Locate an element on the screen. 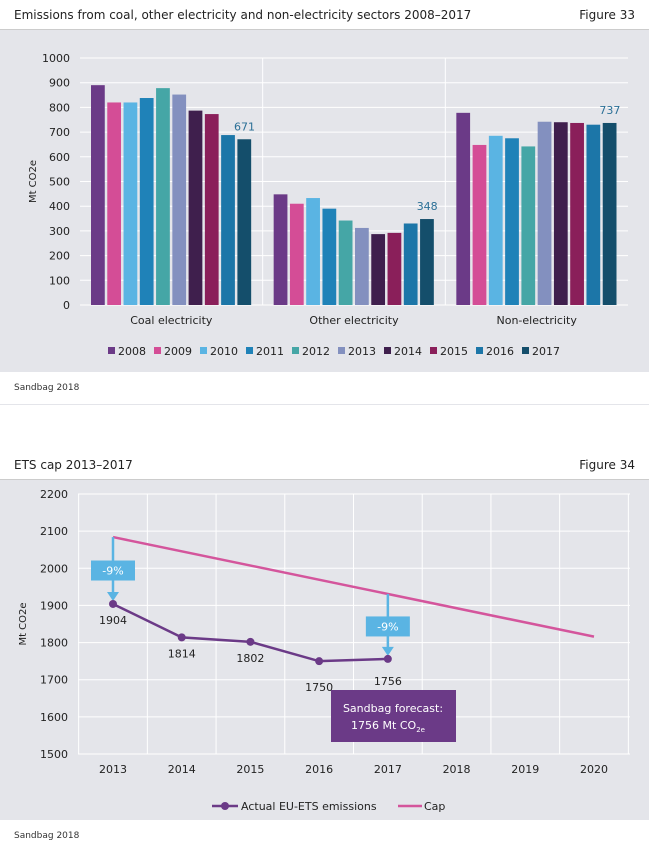 The width and height of the screenshot is (649, 852). data-label: 1750 is located at coordinates (319, 687).